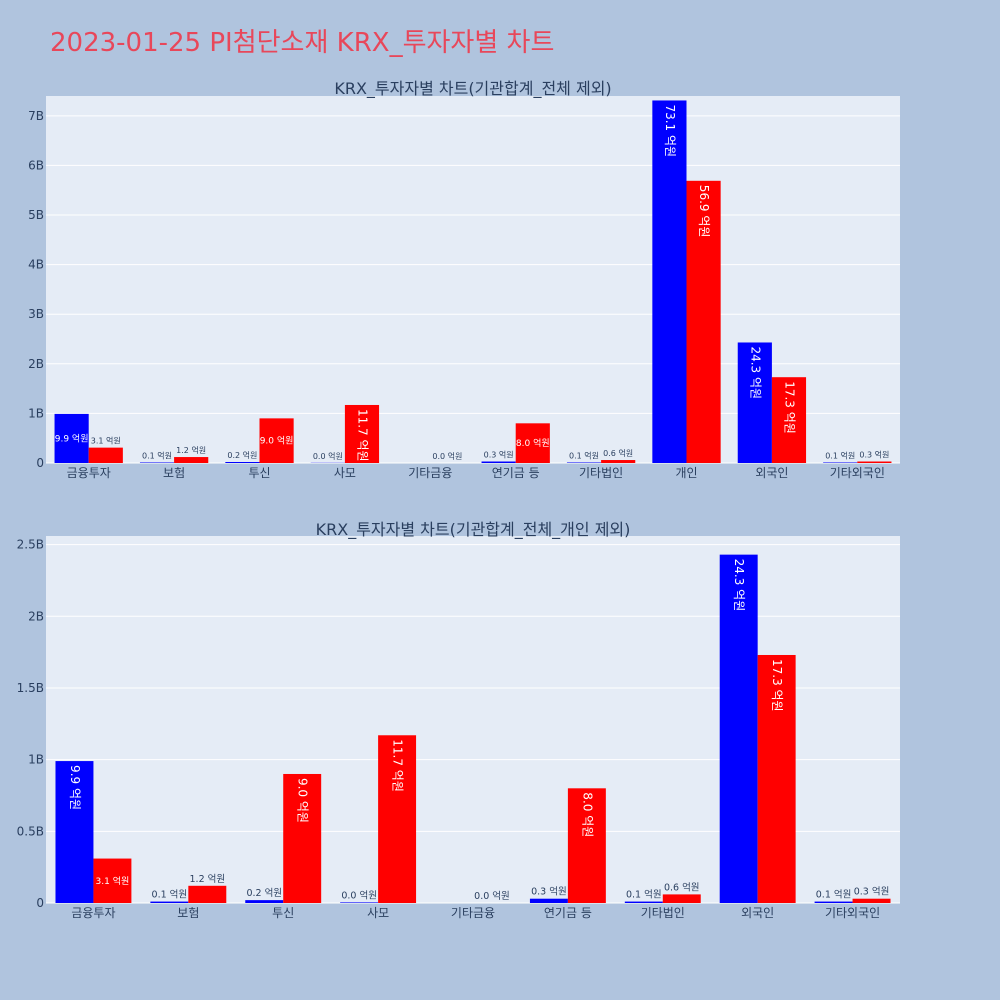  What do you see at coordinates (670, 130) in the screenshot?
I see `bar-label: 73.1 억원` at bounding box center [670, 130].